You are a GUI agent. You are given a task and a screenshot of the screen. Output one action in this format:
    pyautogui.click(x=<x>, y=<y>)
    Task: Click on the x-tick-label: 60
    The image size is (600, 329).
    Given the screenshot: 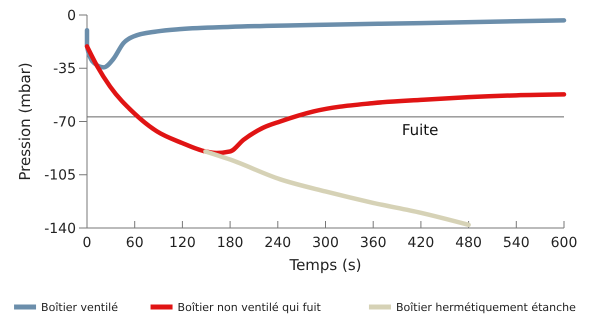 What is the action you would take?
    pyautogui.click(x=135, y=243)
    